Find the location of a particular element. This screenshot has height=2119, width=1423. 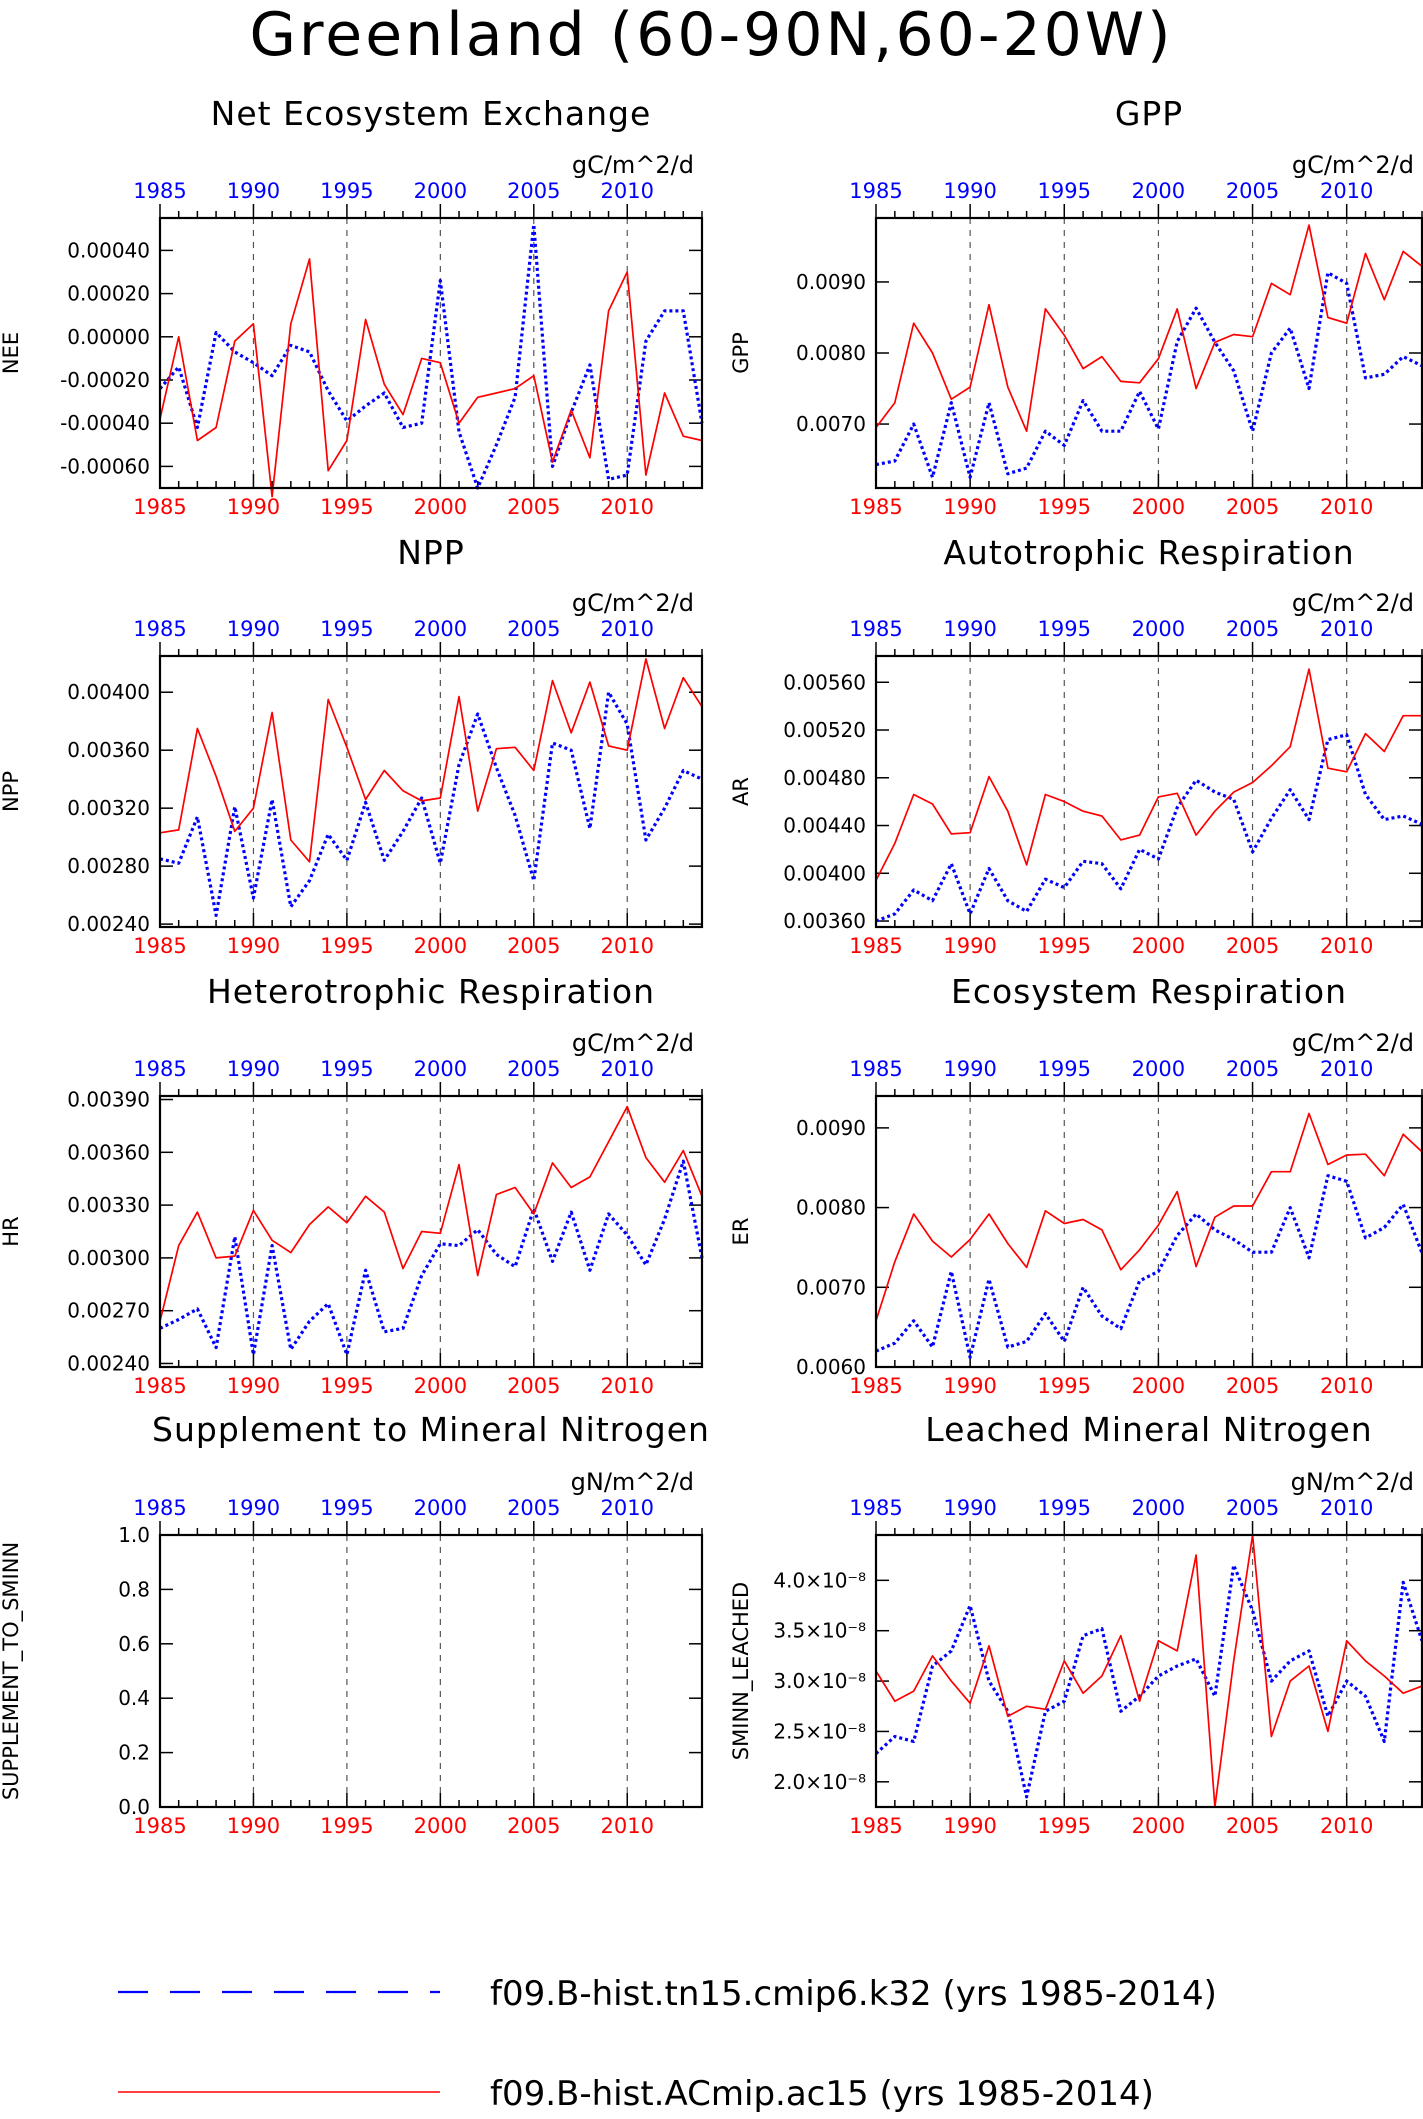

y-tick-label: -0.00060 is located at coordinates (105, 466).